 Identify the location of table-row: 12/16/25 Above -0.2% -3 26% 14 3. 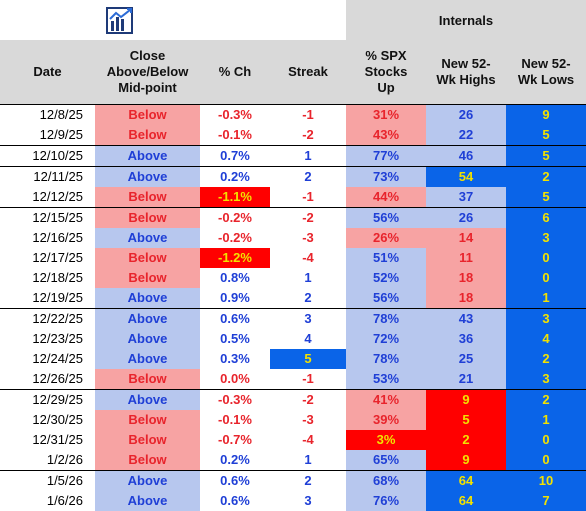
(293, 238).